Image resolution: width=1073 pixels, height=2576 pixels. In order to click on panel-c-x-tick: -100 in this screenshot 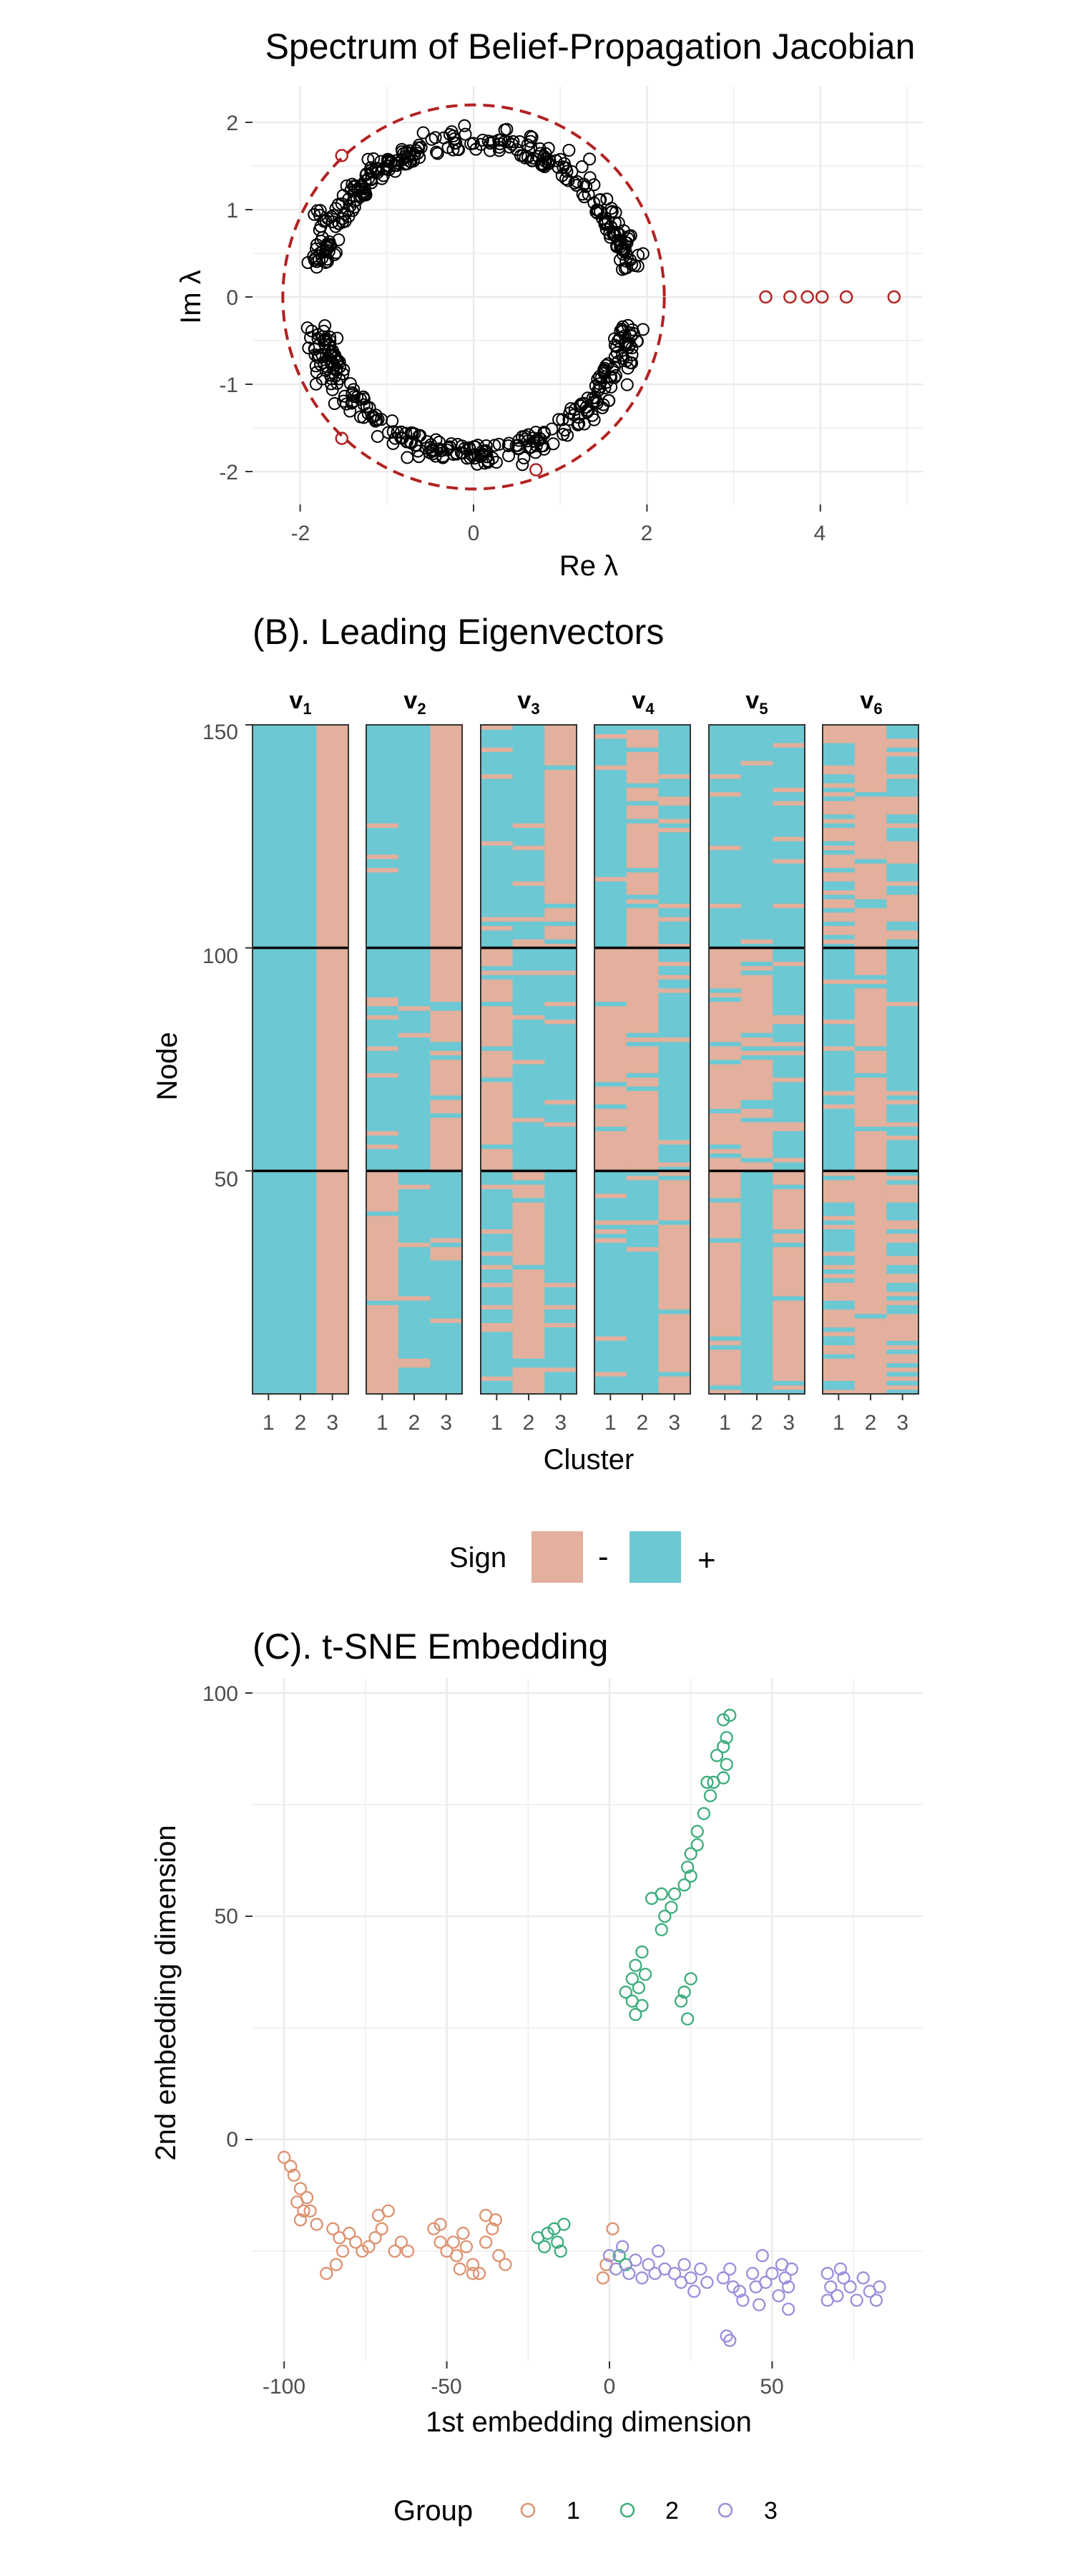, I will do `click(284, 2387)`.